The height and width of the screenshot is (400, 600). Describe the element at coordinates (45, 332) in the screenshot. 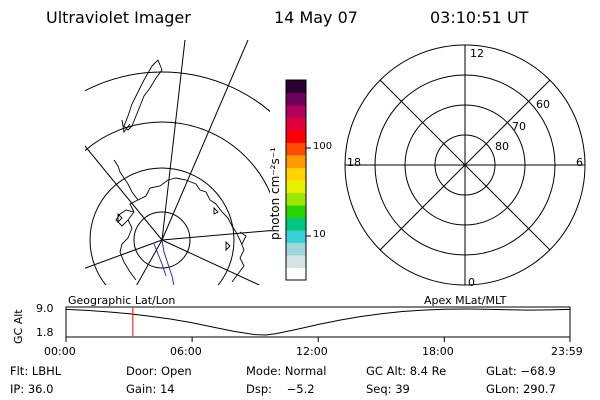

I see `timeline-ytick-bottom: 1.8` at that location.